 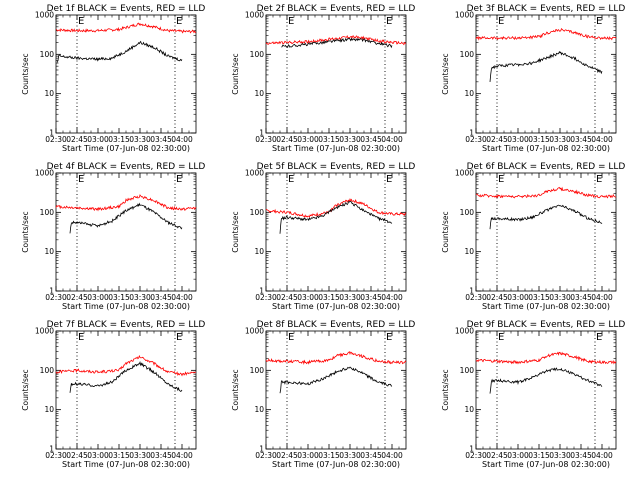 What do you see at coordinates (546, 325) in the screenshot?
I see `chart-title: Det 9f BLACK = Events, RED = LLD` at bounding box center [546, 325].